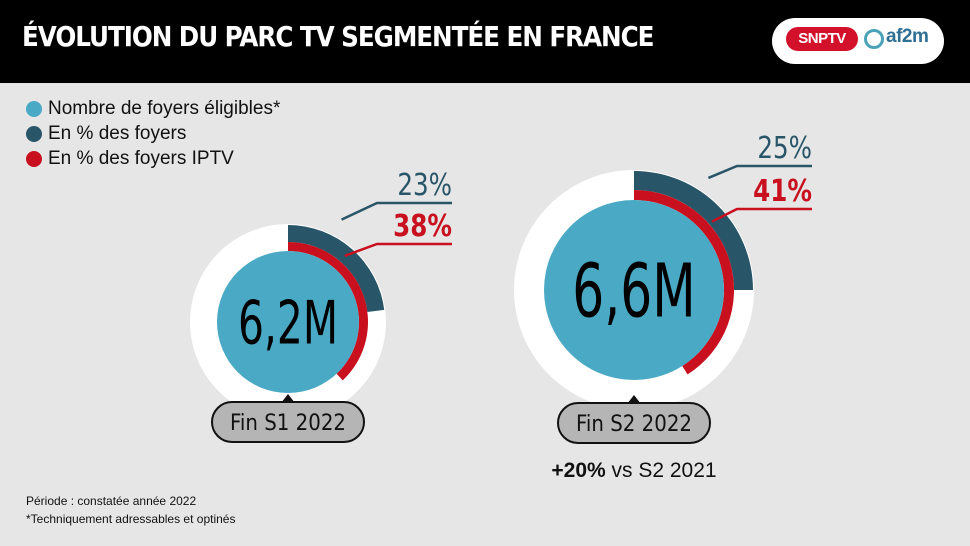 The image size is (970, 546). I want to click on growth-annotation-value: +20%, so click(578, 470).